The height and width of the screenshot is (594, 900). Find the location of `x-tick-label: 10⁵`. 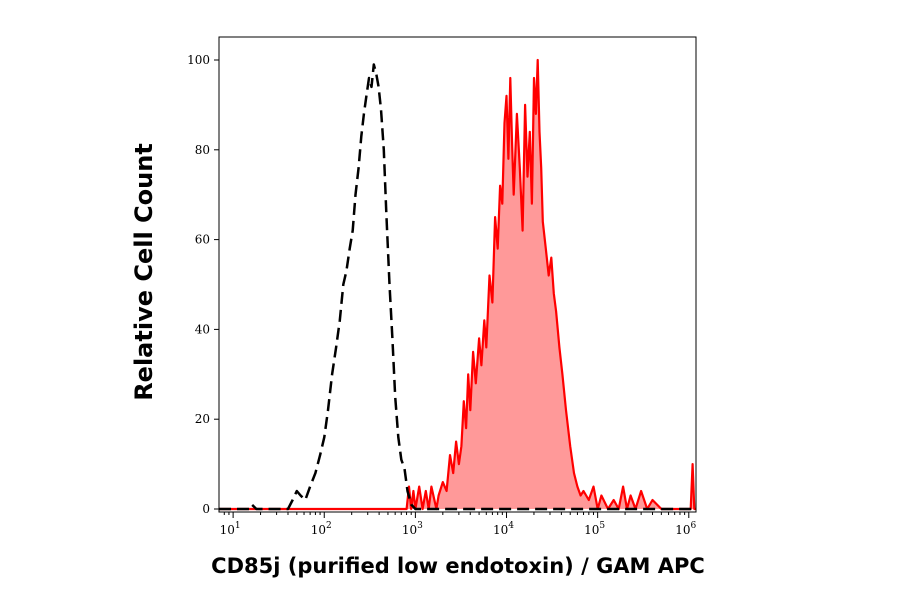

x-tick-label: 10⁵ is located at coordinates (594, 529).